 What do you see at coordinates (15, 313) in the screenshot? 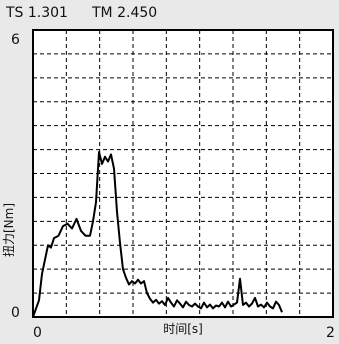
I see `y-tick-label-min: 0` at bounding box center [15, 313].